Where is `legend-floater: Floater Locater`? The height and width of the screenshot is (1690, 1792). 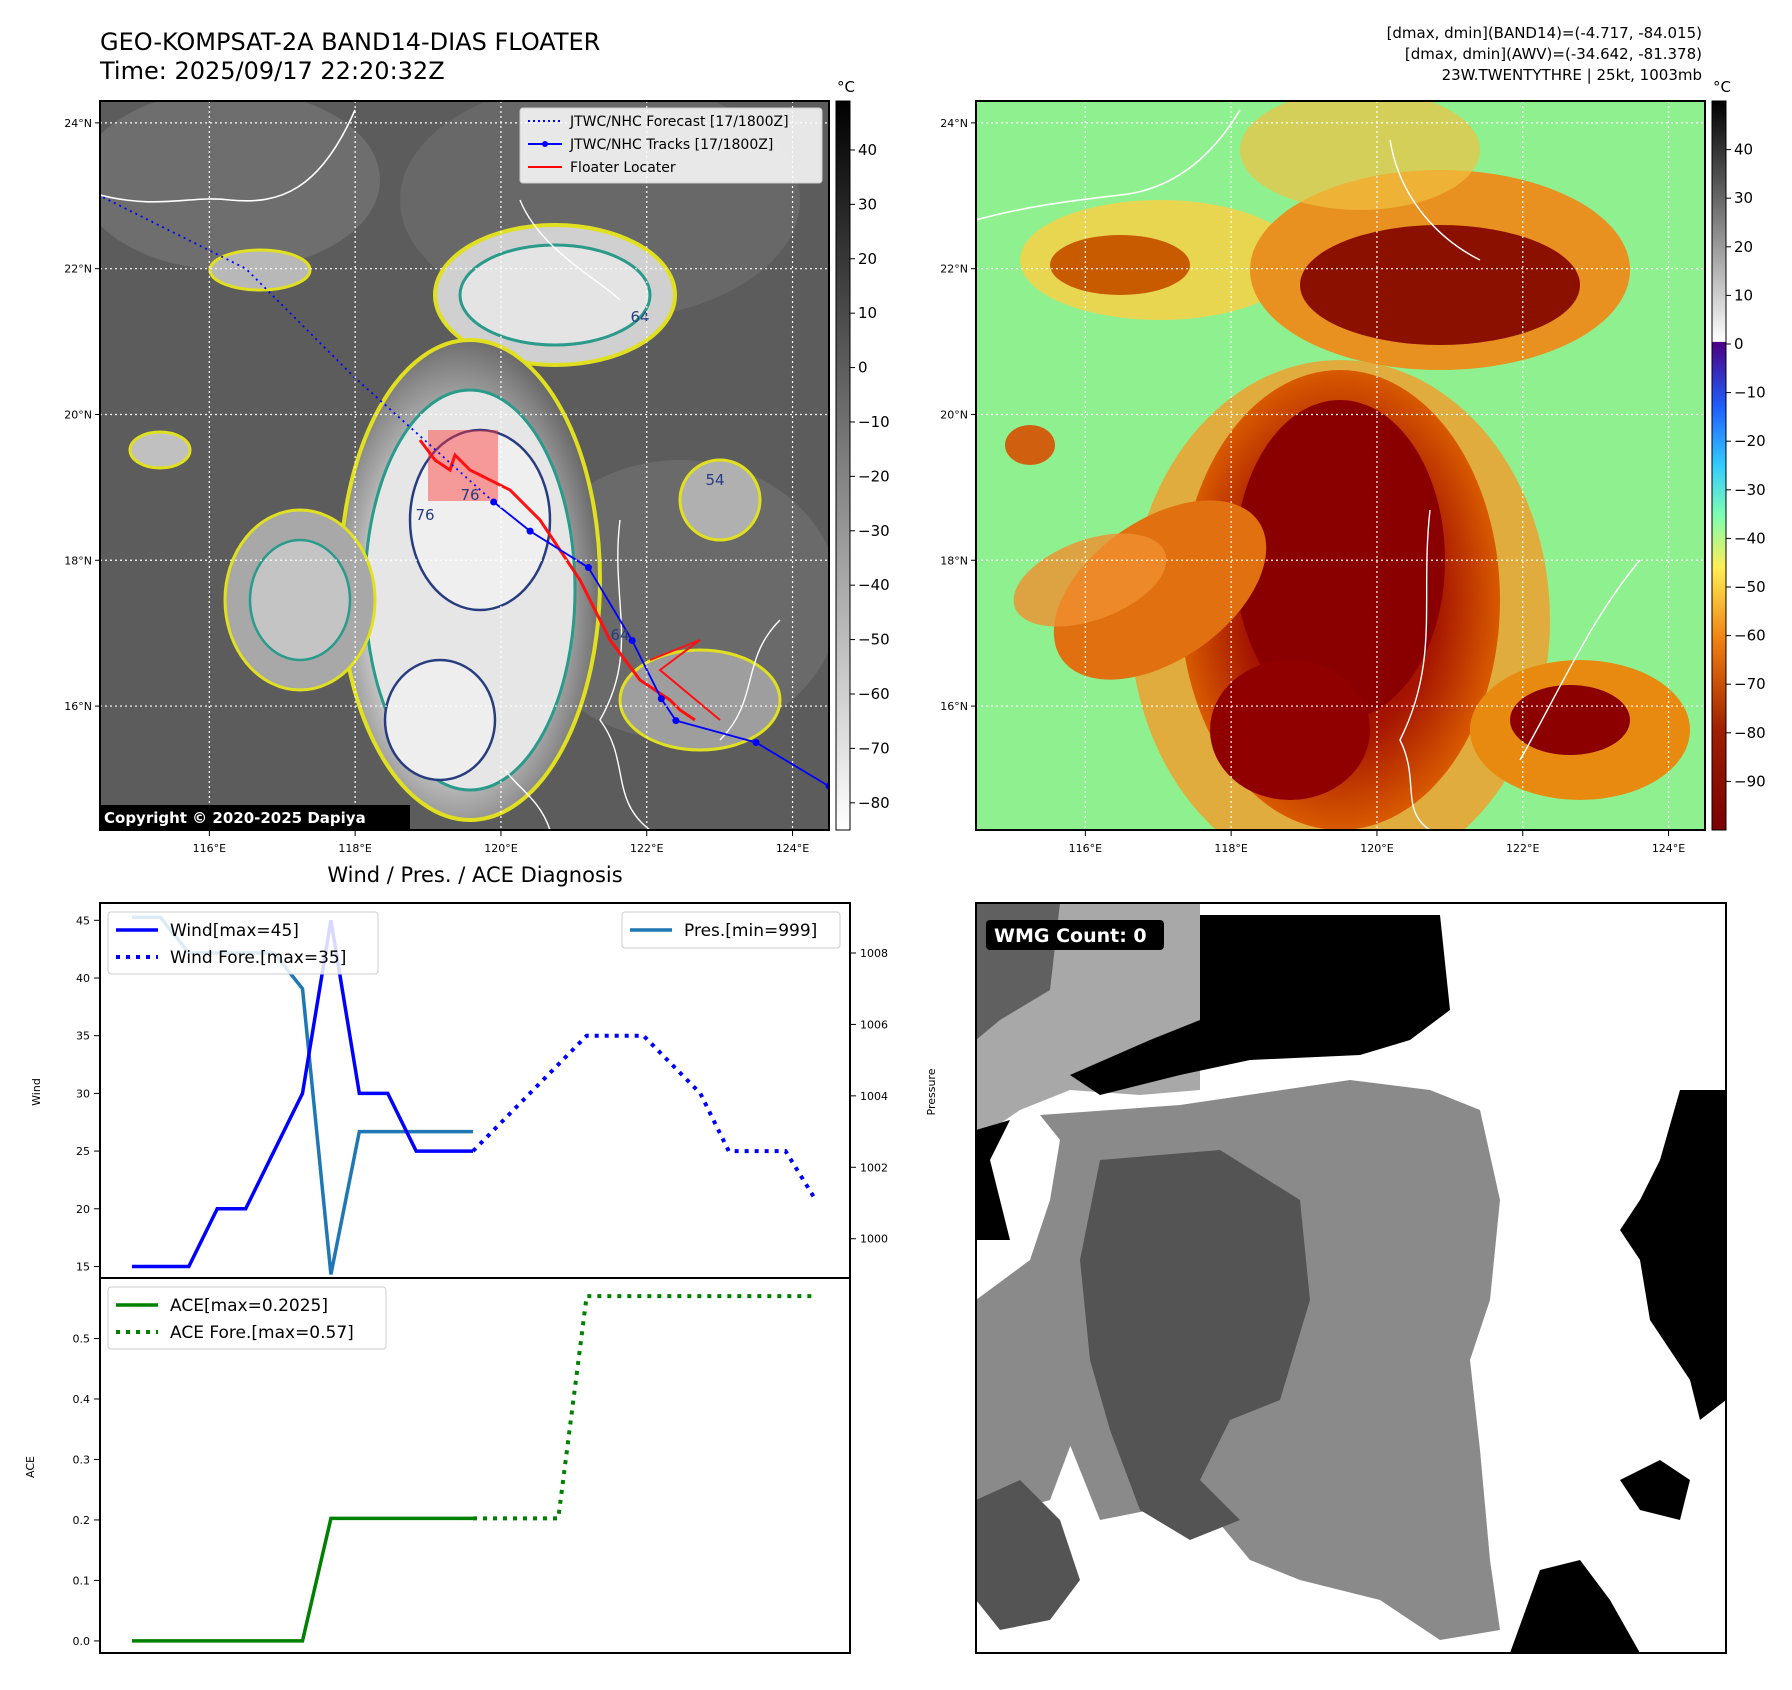
legend-floater: Floater Locater is located at coordinates (623, 168).